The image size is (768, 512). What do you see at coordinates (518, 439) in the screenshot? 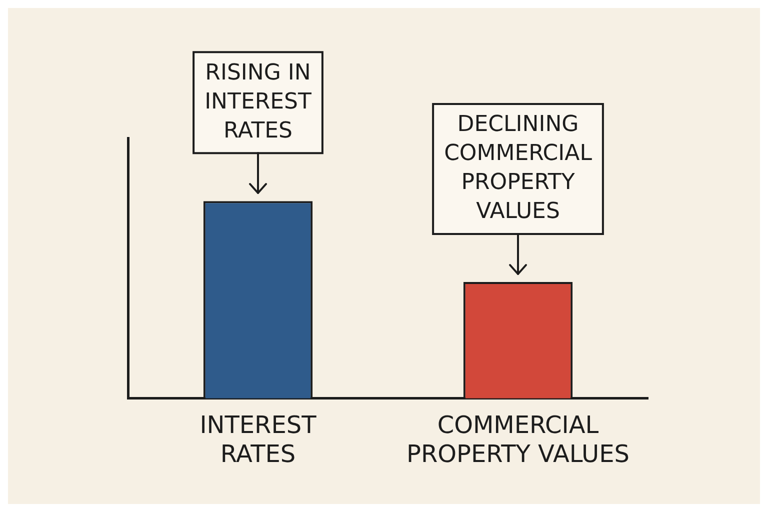
I see `x-tick-label: COMMERCIAL PROPERTY VALUES` at bounding box center [518, 439].